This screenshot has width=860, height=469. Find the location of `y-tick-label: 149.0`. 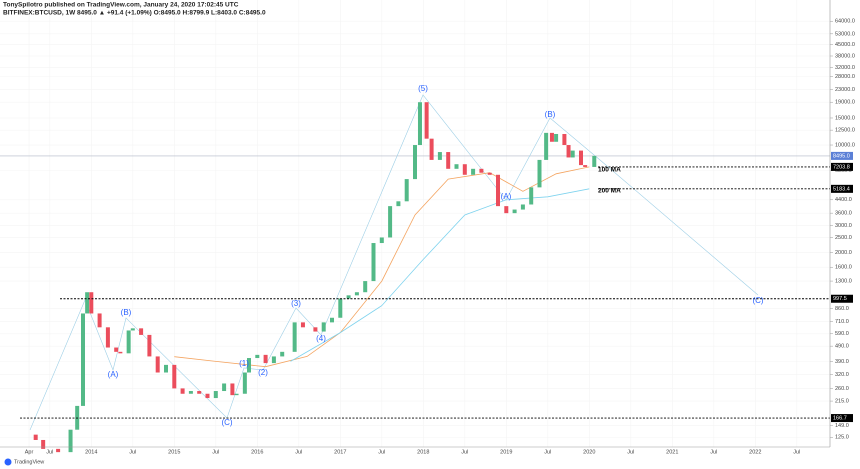

y-tick-label: 149.0 is located at coordinates (842, 426).